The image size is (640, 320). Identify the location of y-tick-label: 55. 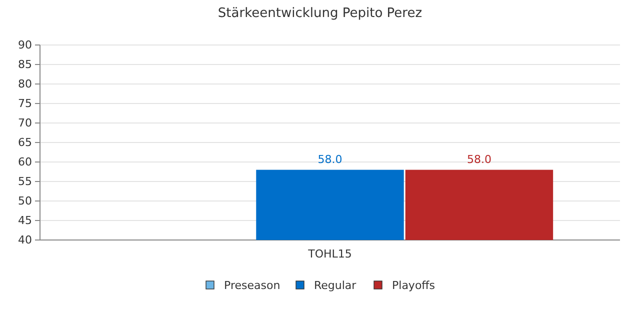
(25, 181).